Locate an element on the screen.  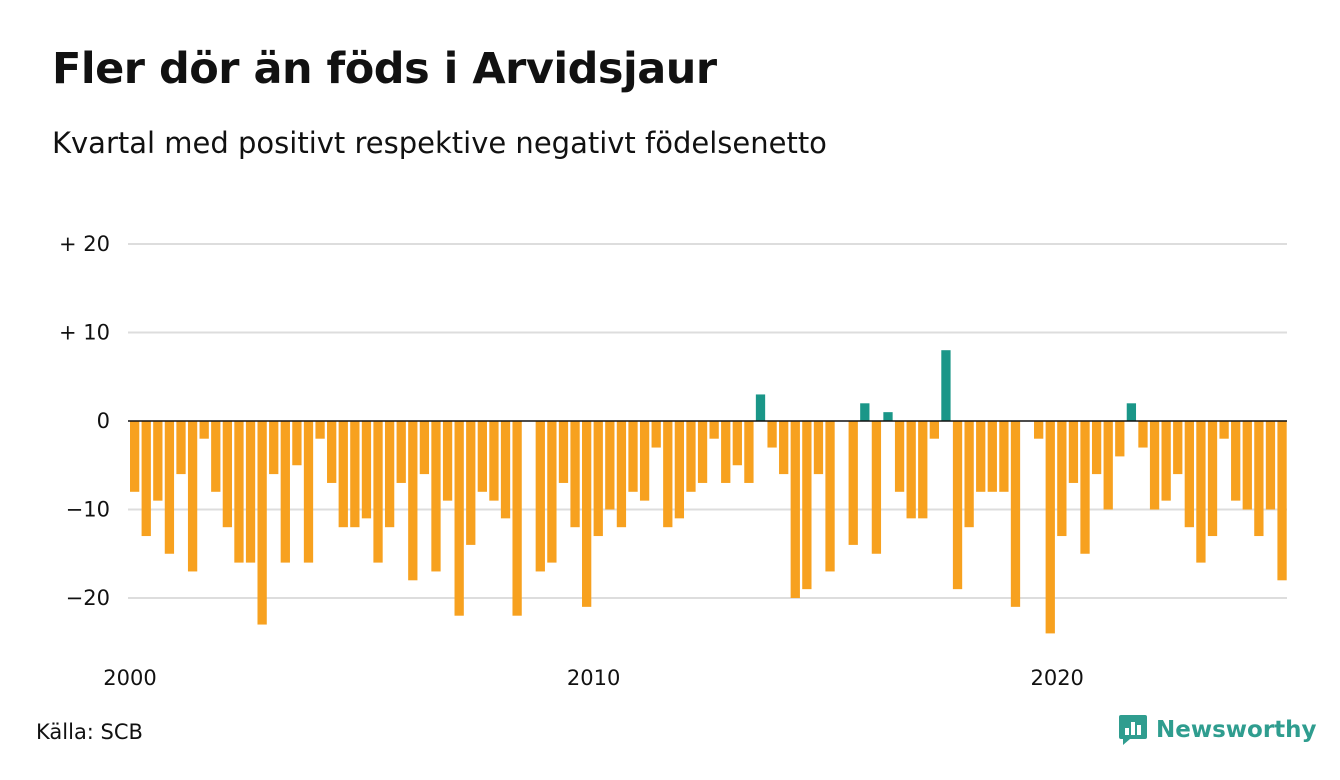
source-note: Källa: SCB is located at coordinates (89, 732).